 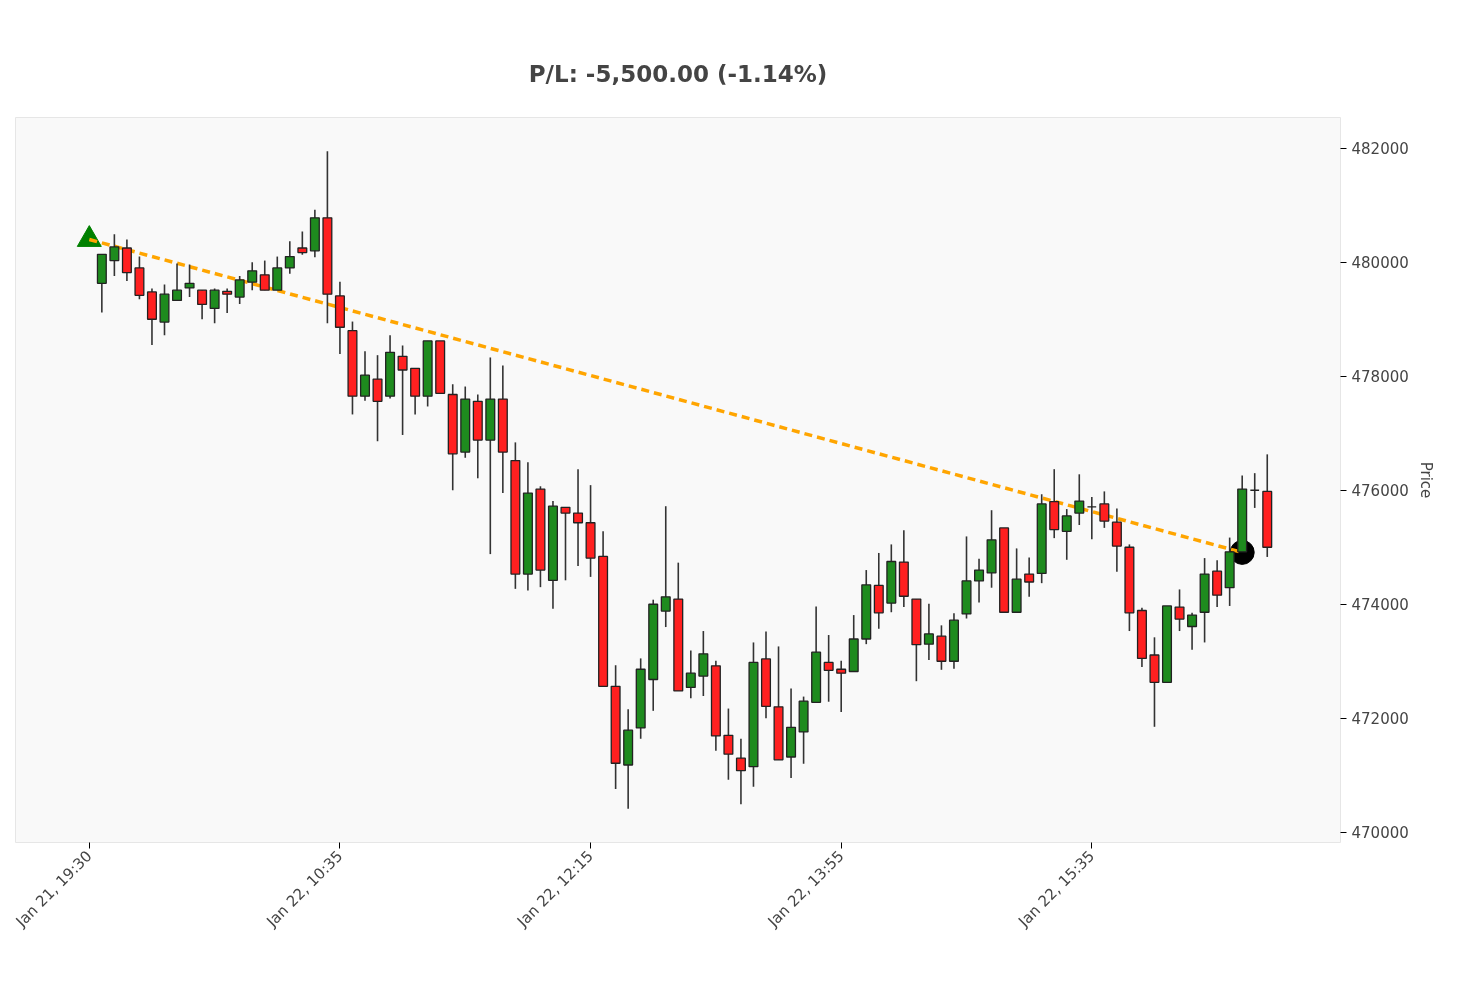 I want to click on chart-title: P/L: -5,500.00 (-1.14%), so click(x=678, y=73).